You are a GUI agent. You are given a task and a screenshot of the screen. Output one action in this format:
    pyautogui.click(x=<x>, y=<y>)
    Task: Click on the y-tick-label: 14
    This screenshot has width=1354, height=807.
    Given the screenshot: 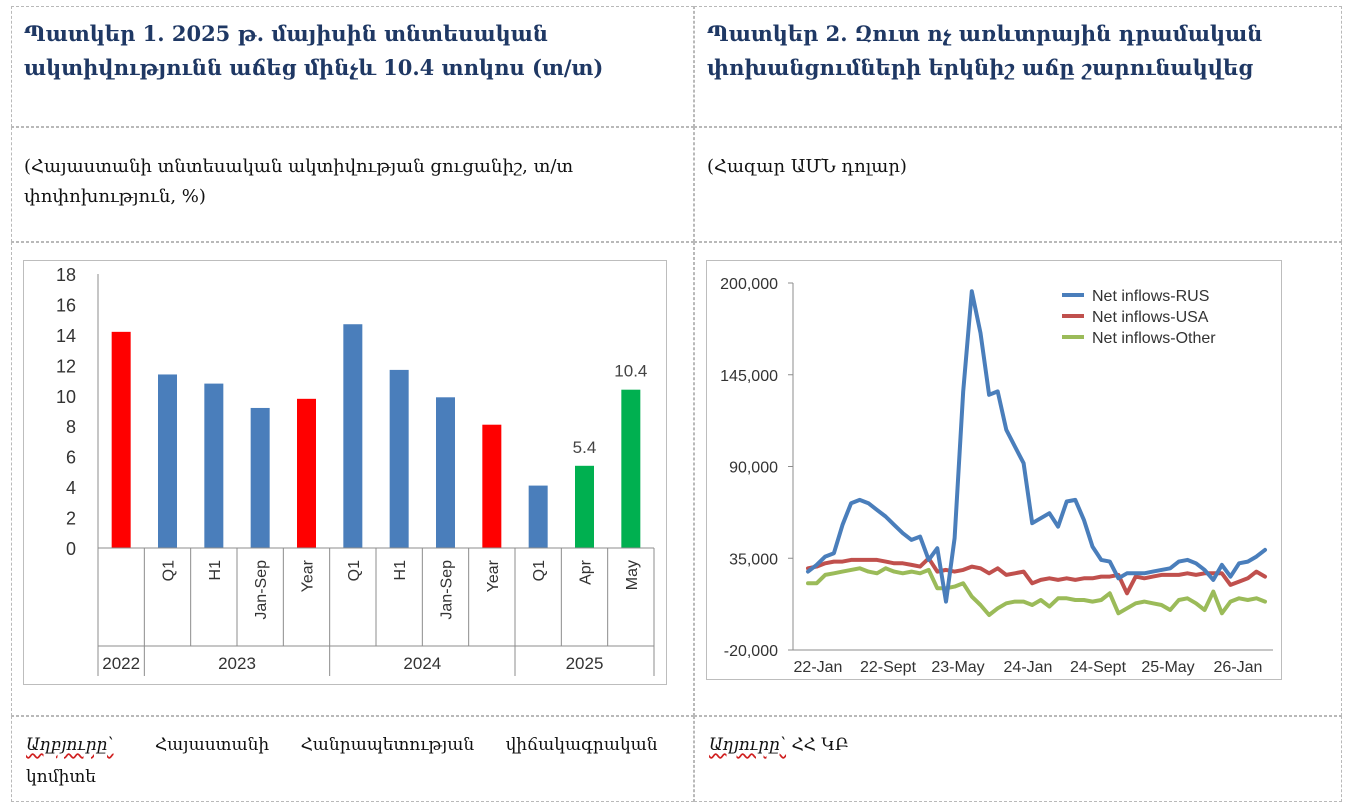 What is the action you would take?
    pyautogui.click(x=66, y=336)
    